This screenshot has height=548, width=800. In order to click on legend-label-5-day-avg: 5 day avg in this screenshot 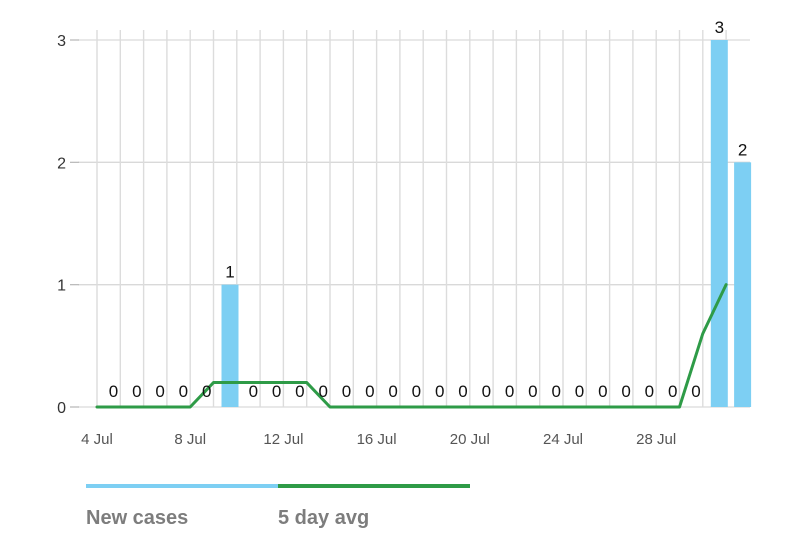, I will do `click(324, 518)`.